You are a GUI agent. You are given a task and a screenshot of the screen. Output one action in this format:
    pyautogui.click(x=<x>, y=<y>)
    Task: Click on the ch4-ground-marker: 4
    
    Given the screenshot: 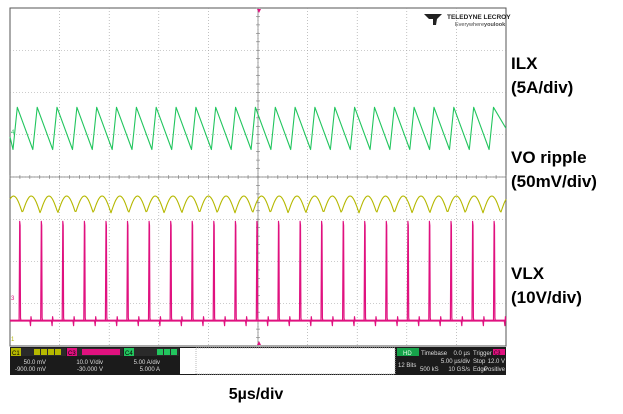 What is the action you would take?
    pyautogui.click(x=13, y=133)
    